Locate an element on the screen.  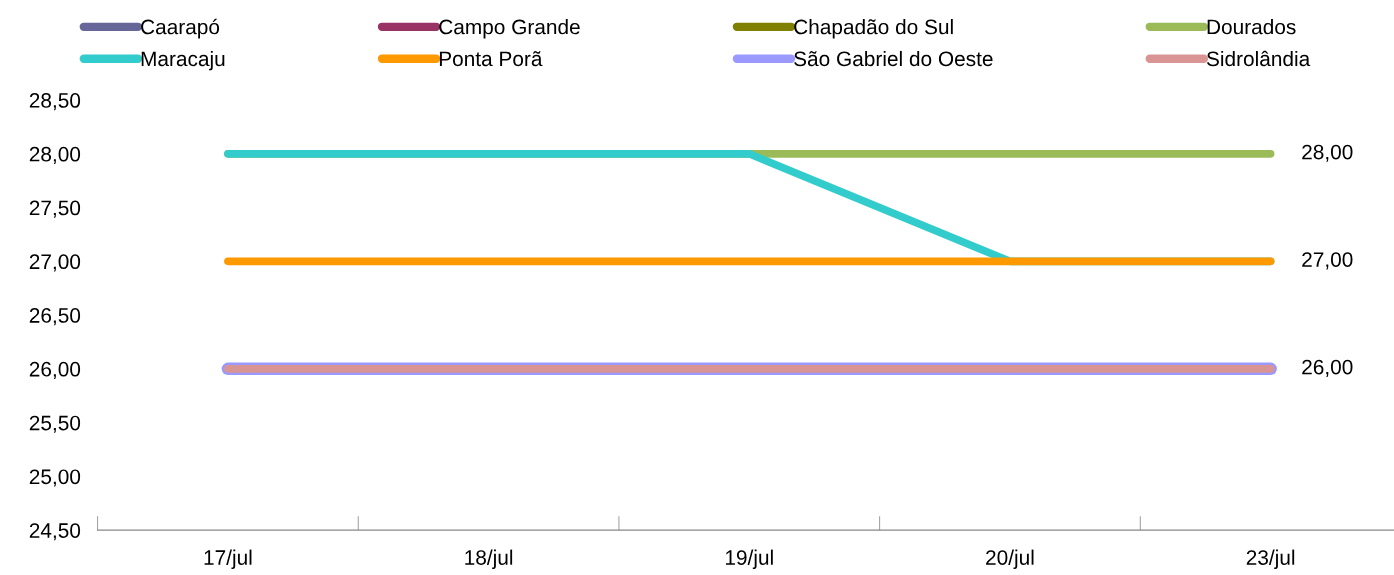
y-tick-label: 28,50 is located at coordinates (55, 102).